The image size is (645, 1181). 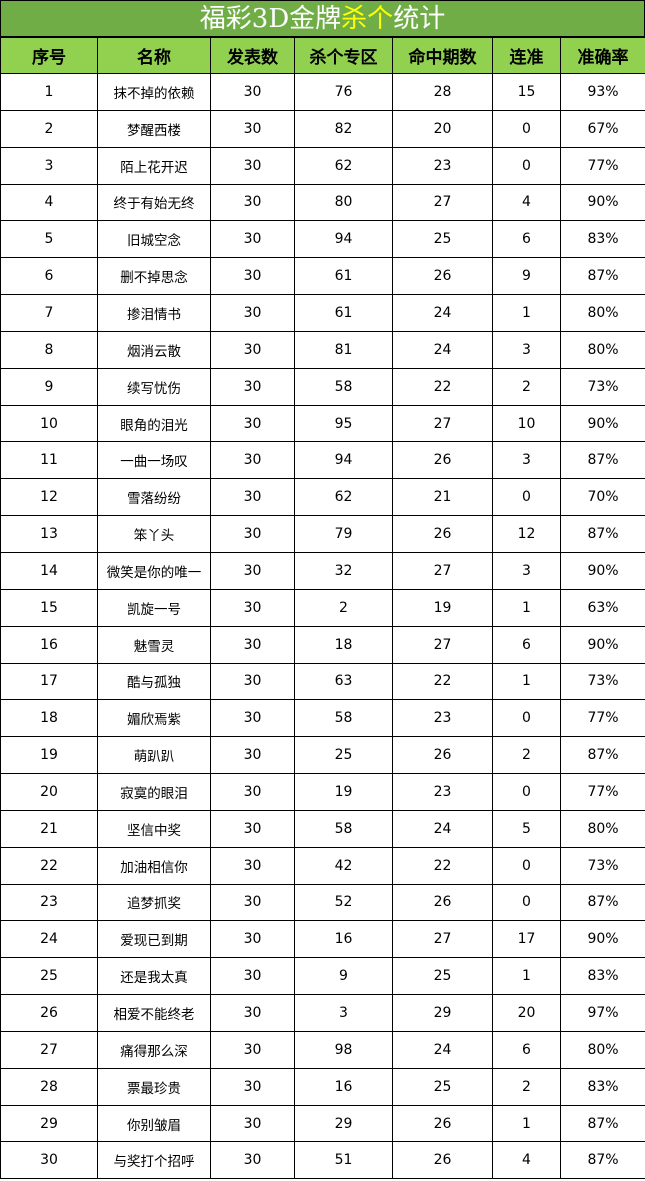 What do you see at coordinates (322, 128) in the screenshot?
I see `table-row: 2 梦醒西楼 30 82 20 0 67%` at bounding box center [322, 128].